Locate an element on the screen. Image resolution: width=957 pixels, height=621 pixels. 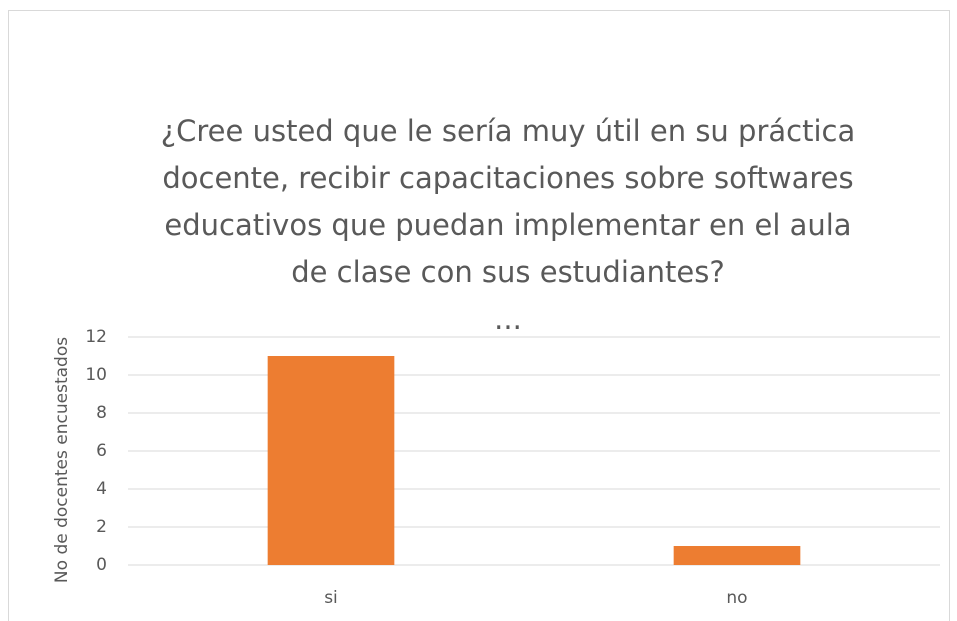
y-tick-label: 6 is located at coordinates (101, 451).